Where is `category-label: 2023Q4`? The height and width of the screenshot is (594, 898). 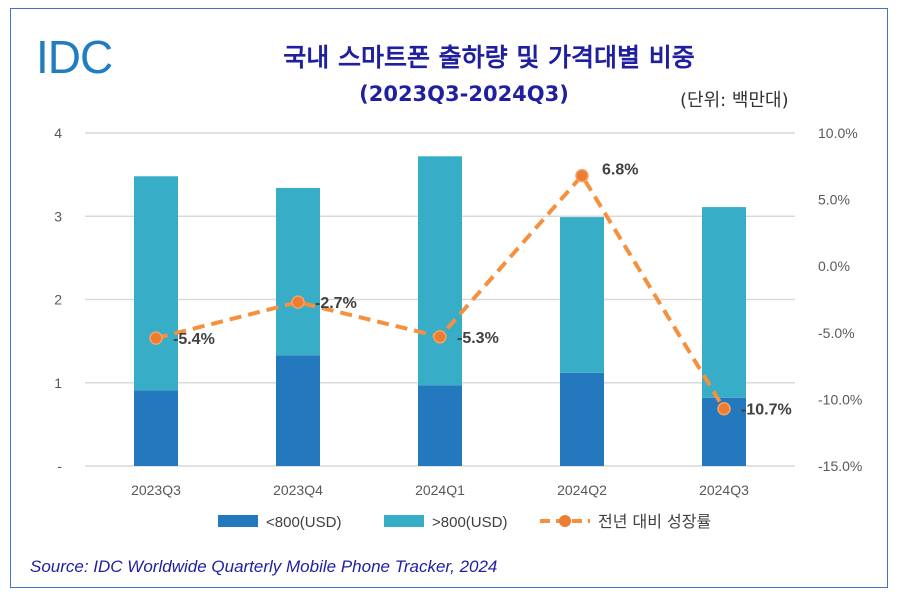 category-label: 2023Q4 is located at coordinates (298, 490).